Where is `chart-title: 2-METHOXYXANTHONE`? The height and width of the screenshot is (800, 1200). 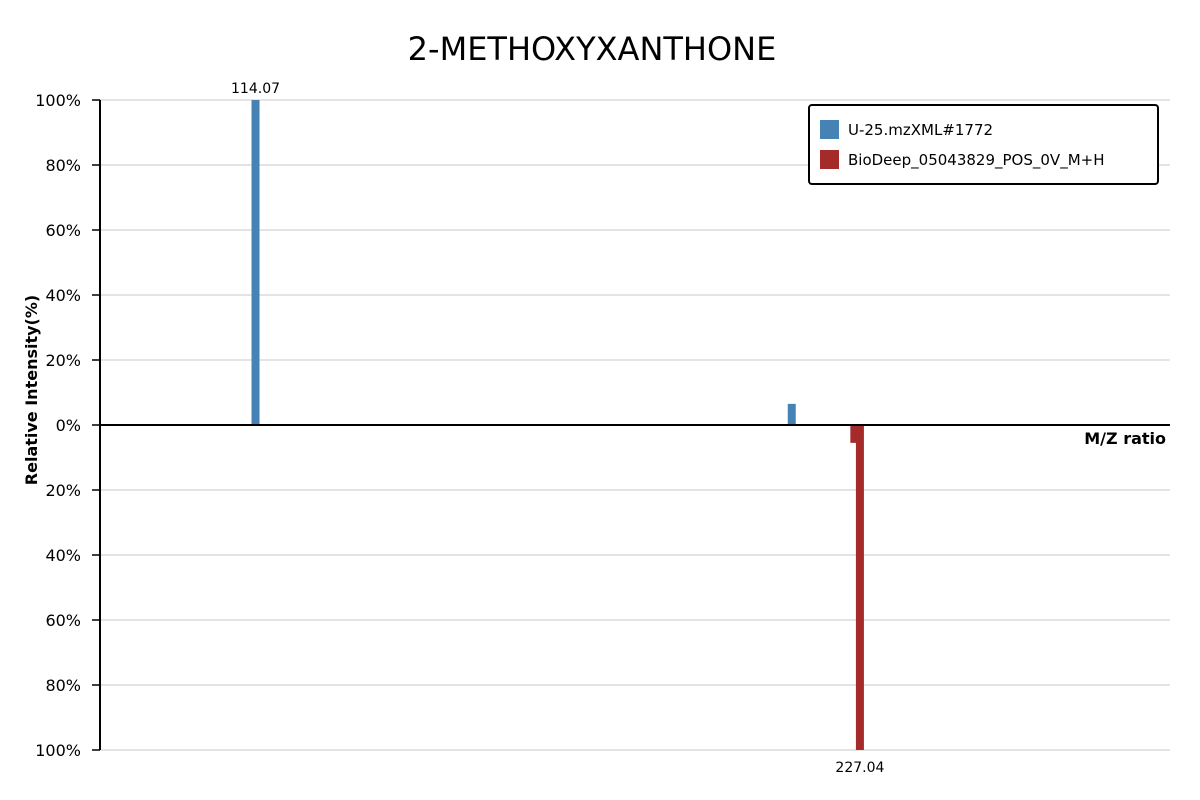 chart-title: 2-METHOXYXANTHONE is located at coordinates (592, 49).